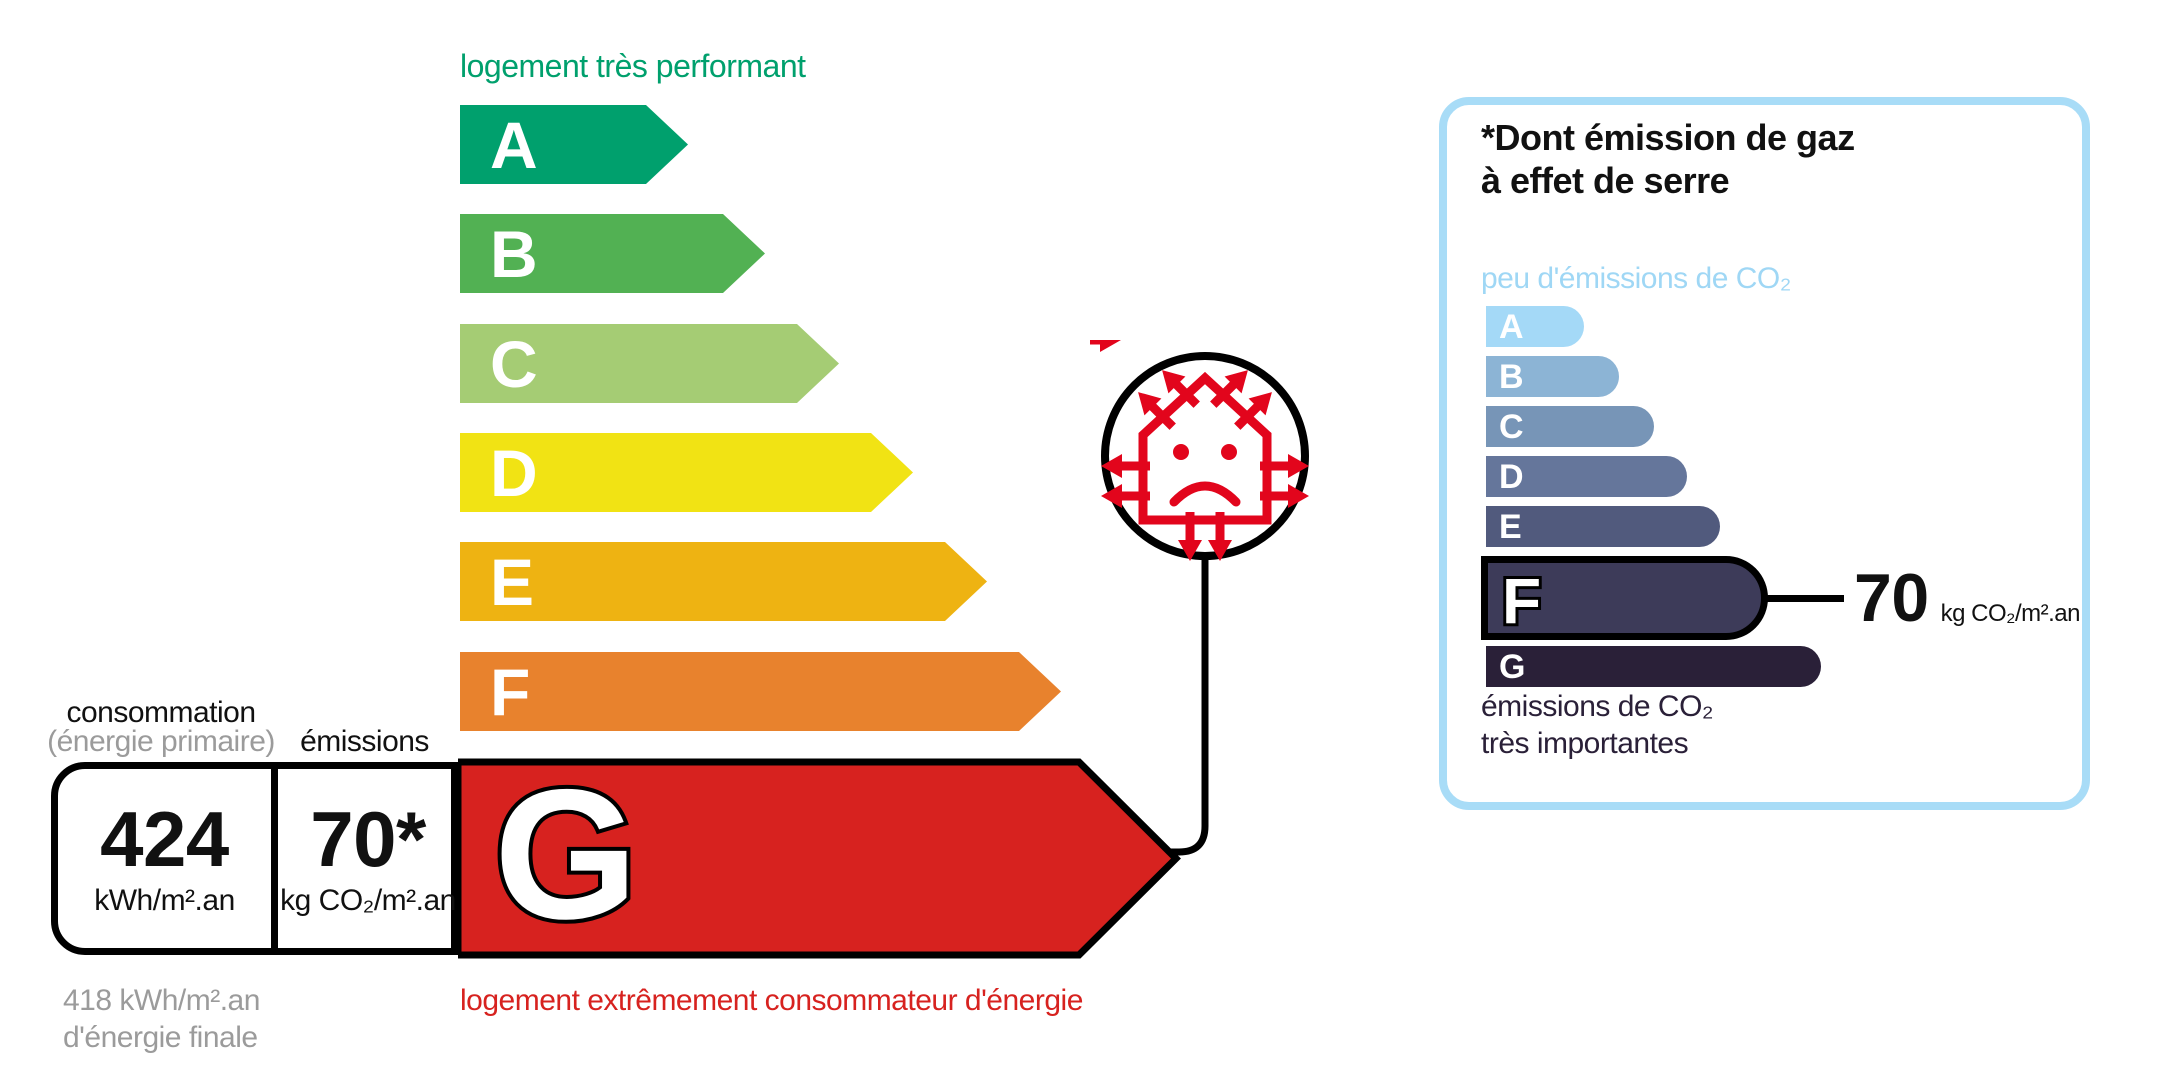 This screenshot has width=2170, height=1079. Describe the element at coordinates (1653, 666) in the screenshot. I see `co2-bar-g: G` at that location.